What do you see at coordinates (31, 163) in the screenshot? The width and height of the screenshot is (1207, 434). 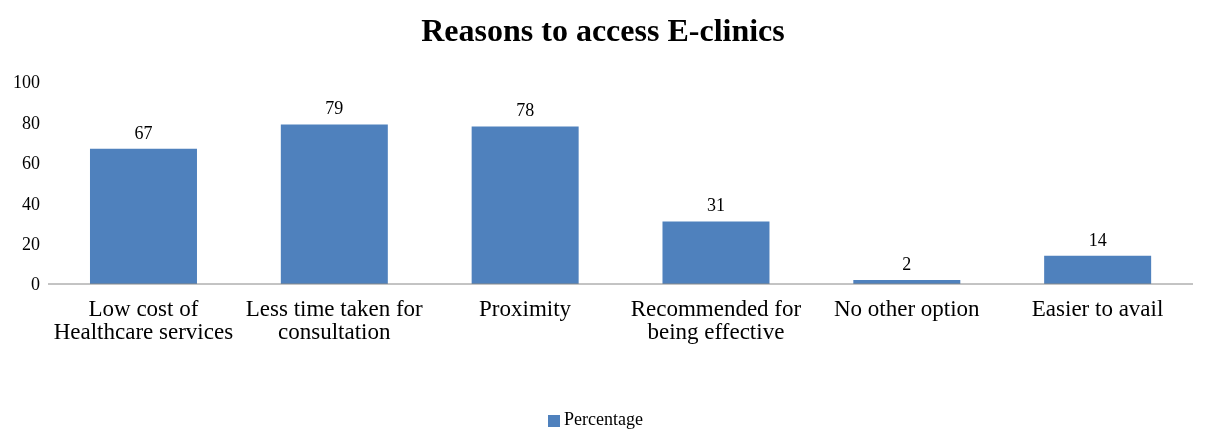 I see `y-tick-label: 60` at bounding box center [31, 163].